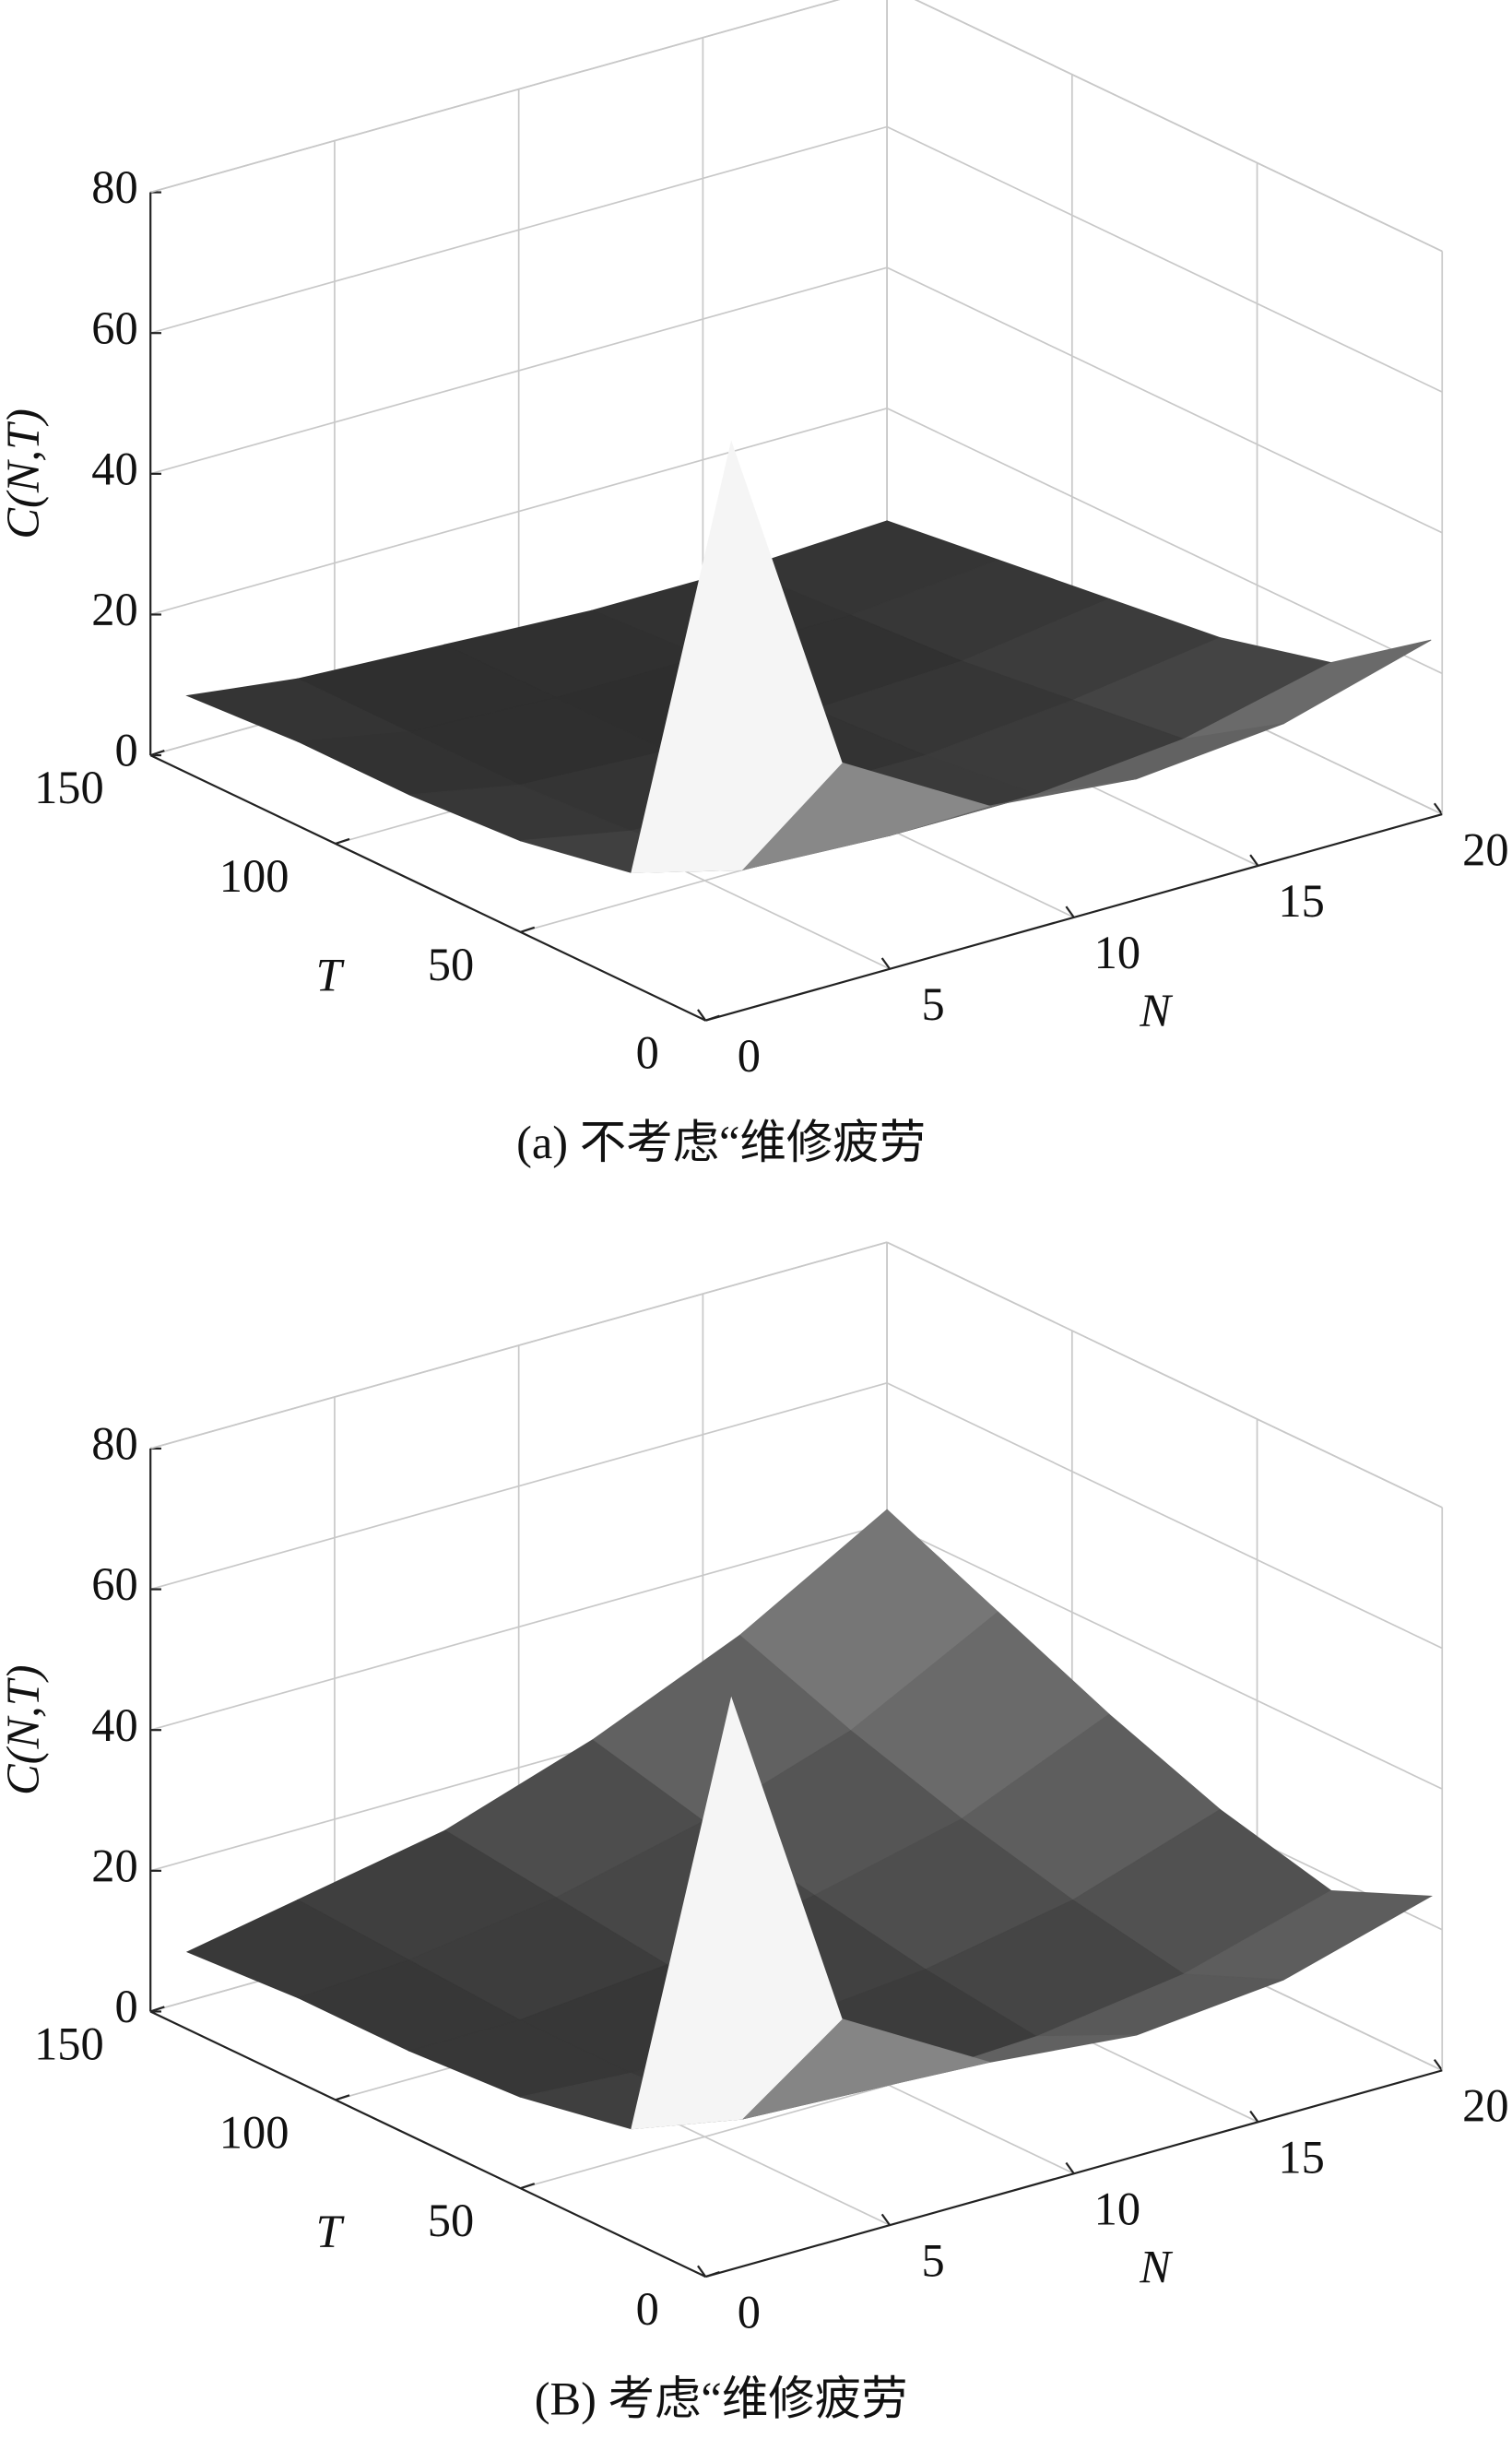  Describe the element at coordinates (721, 2399) in the screenshot. I see `caption: (B) 考虑“维修疲劳` at that location.